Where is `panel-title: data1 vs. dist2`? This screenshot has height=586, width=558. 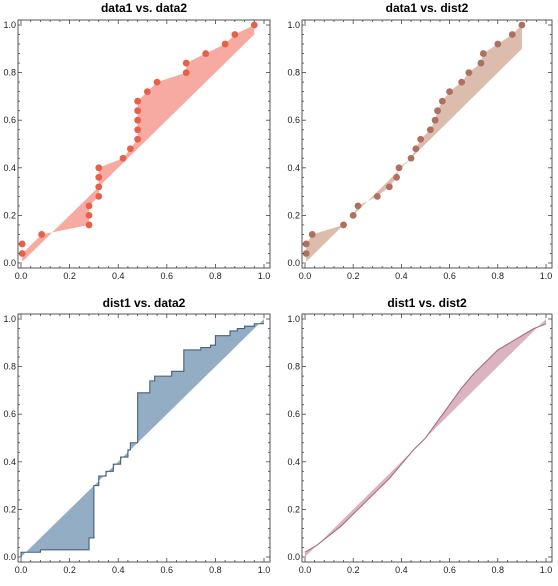
panel-title: data1 vs. dist2 is located at coordinates (427, 8).